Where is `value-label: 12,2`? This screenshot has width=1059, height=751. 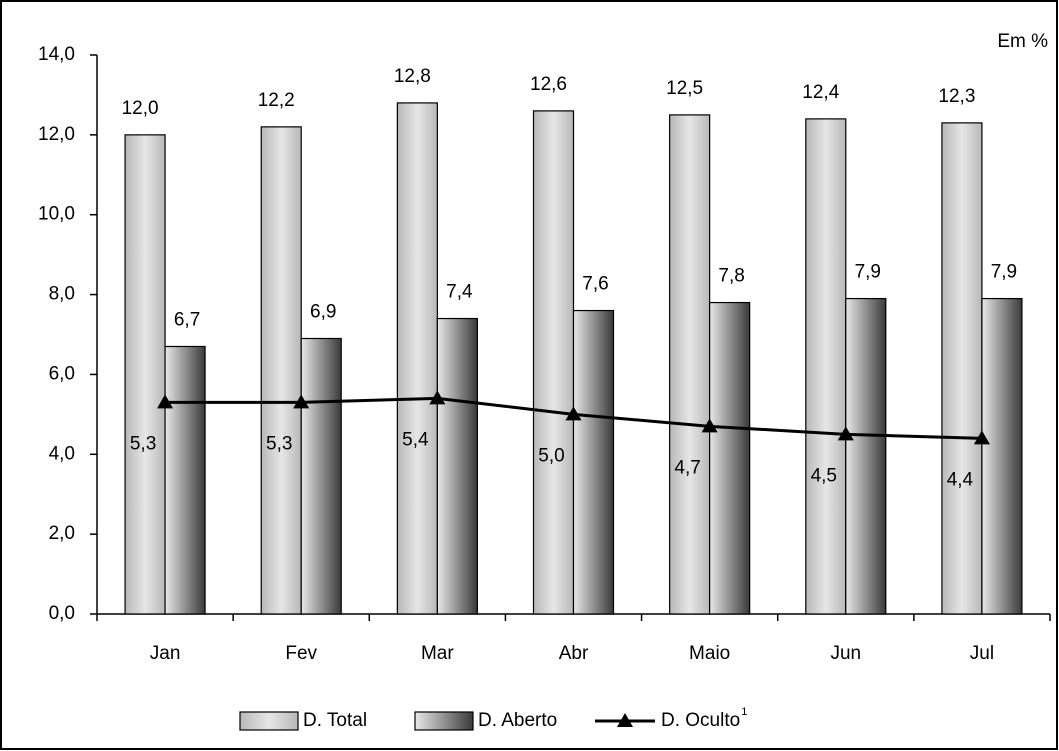
value-label: 12,2 is located at coordinates (276, 100).